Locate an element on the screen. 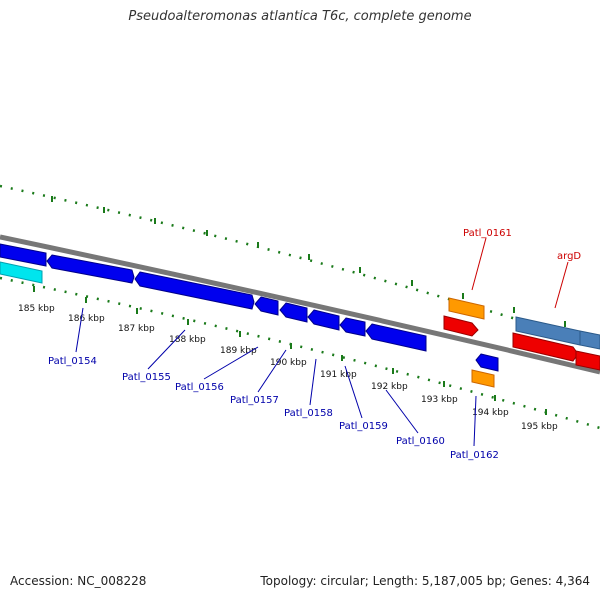  tick-label-185: 185 kbp is located at coordinates (36, 309).